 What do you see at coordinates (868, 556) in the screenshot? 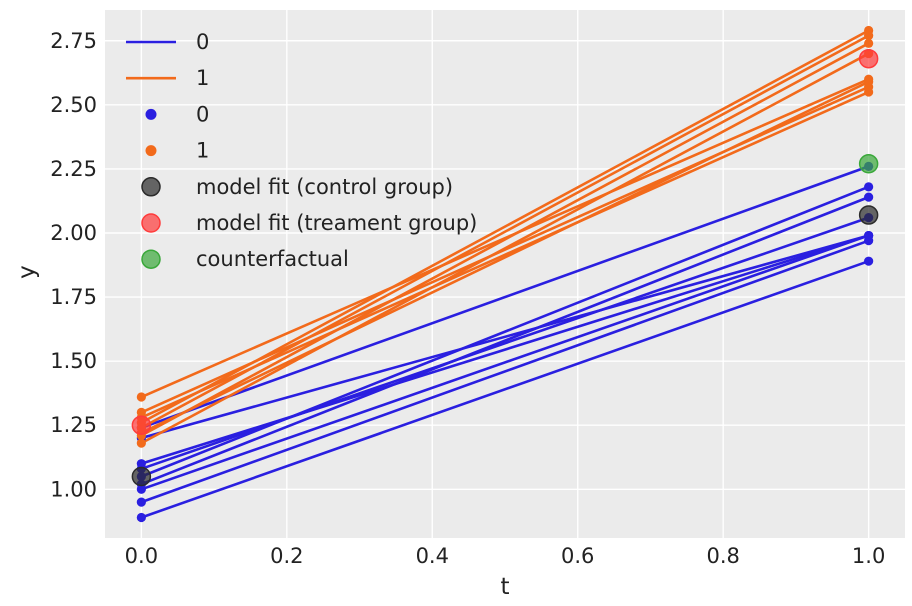
I see `x-tick-label: 1.0` at bounding box center [868, 556].